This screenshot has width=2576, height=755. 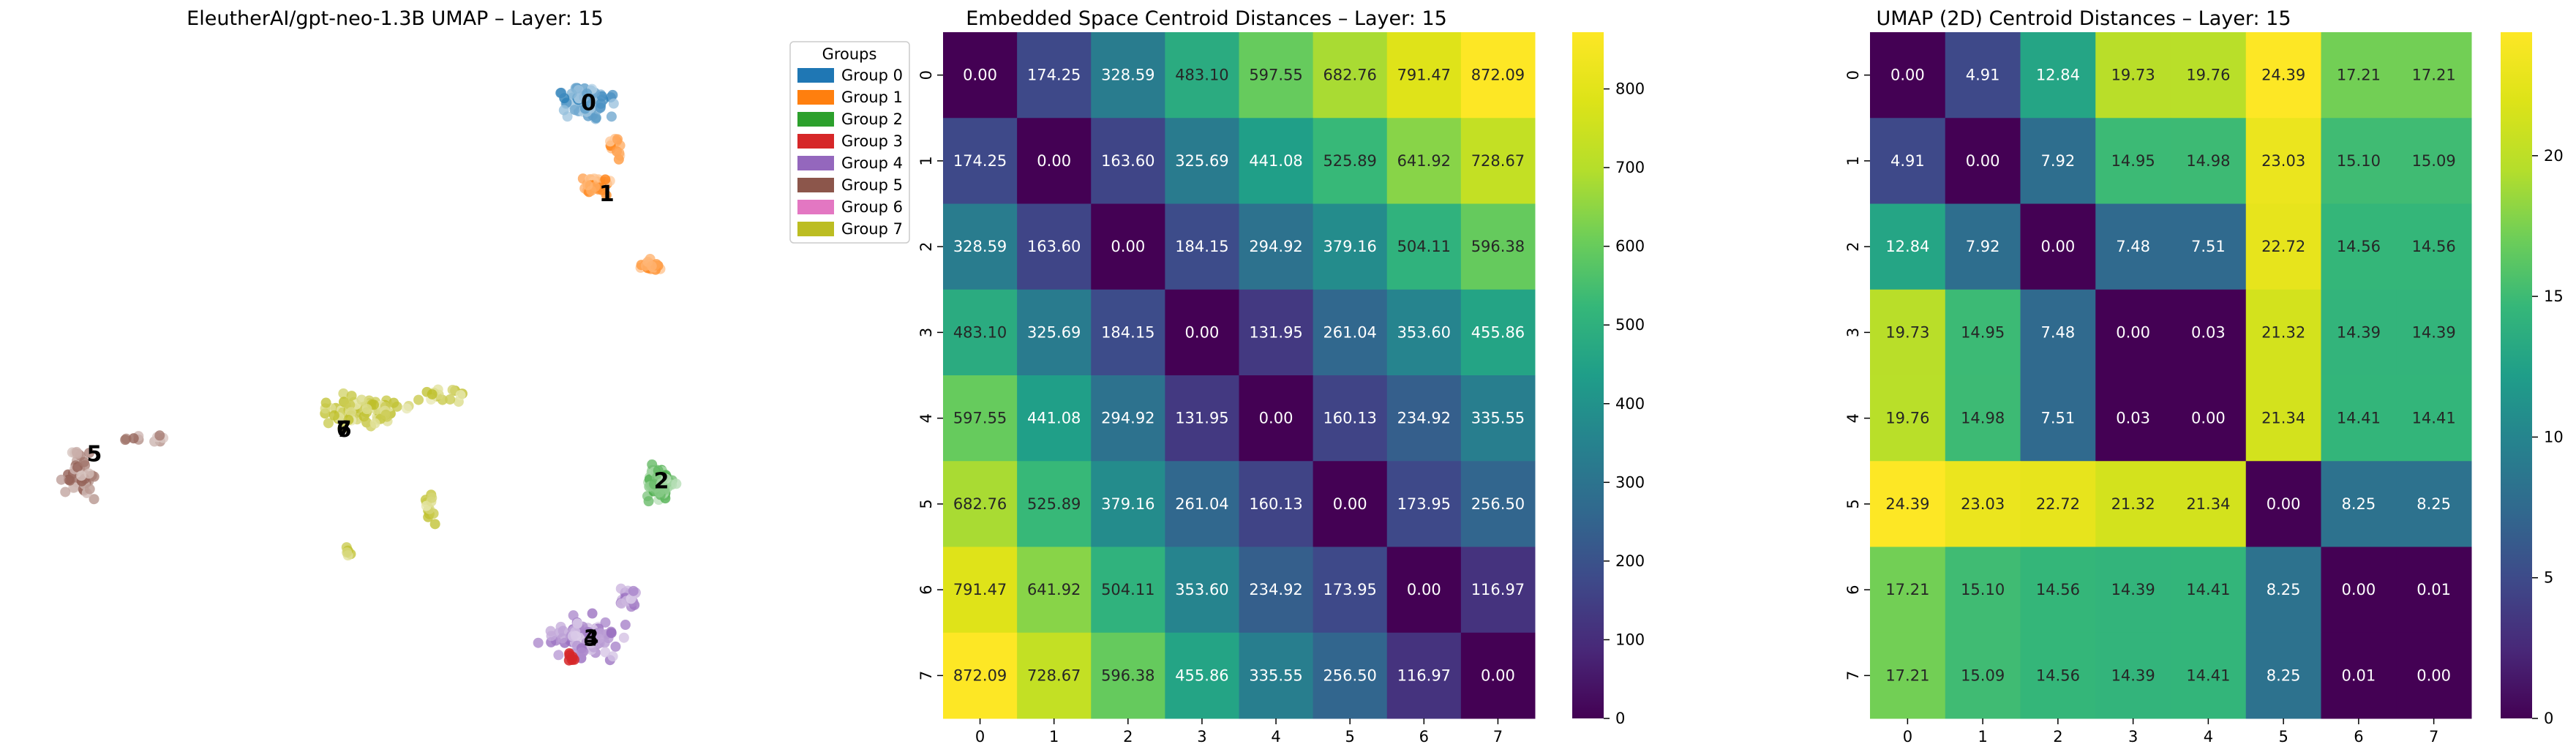 I want to click on heatmap-cell-label: 116.97, so click(x=1424, y=675).